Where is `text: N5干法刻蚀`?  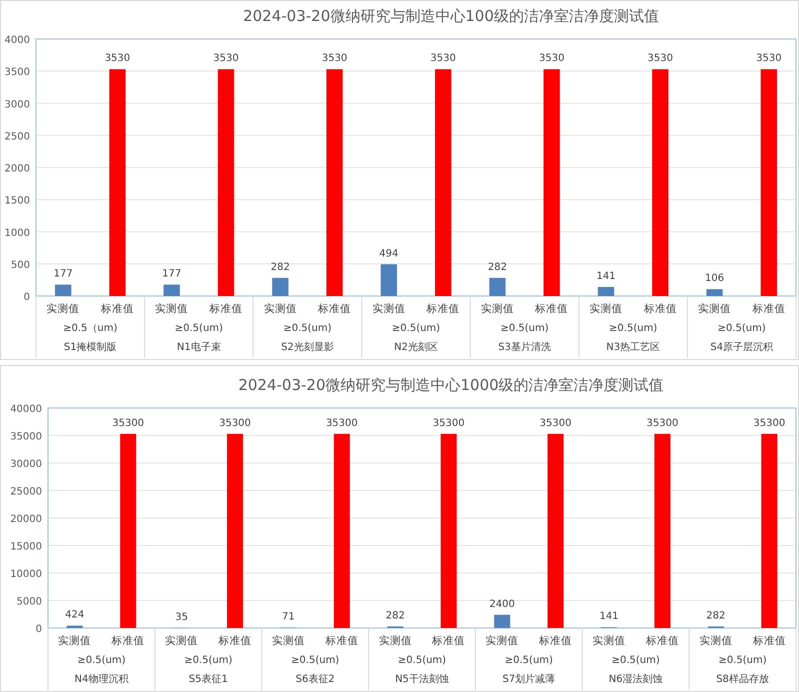
text: N5干法刻蚀 is located at coordinates (422, 679).